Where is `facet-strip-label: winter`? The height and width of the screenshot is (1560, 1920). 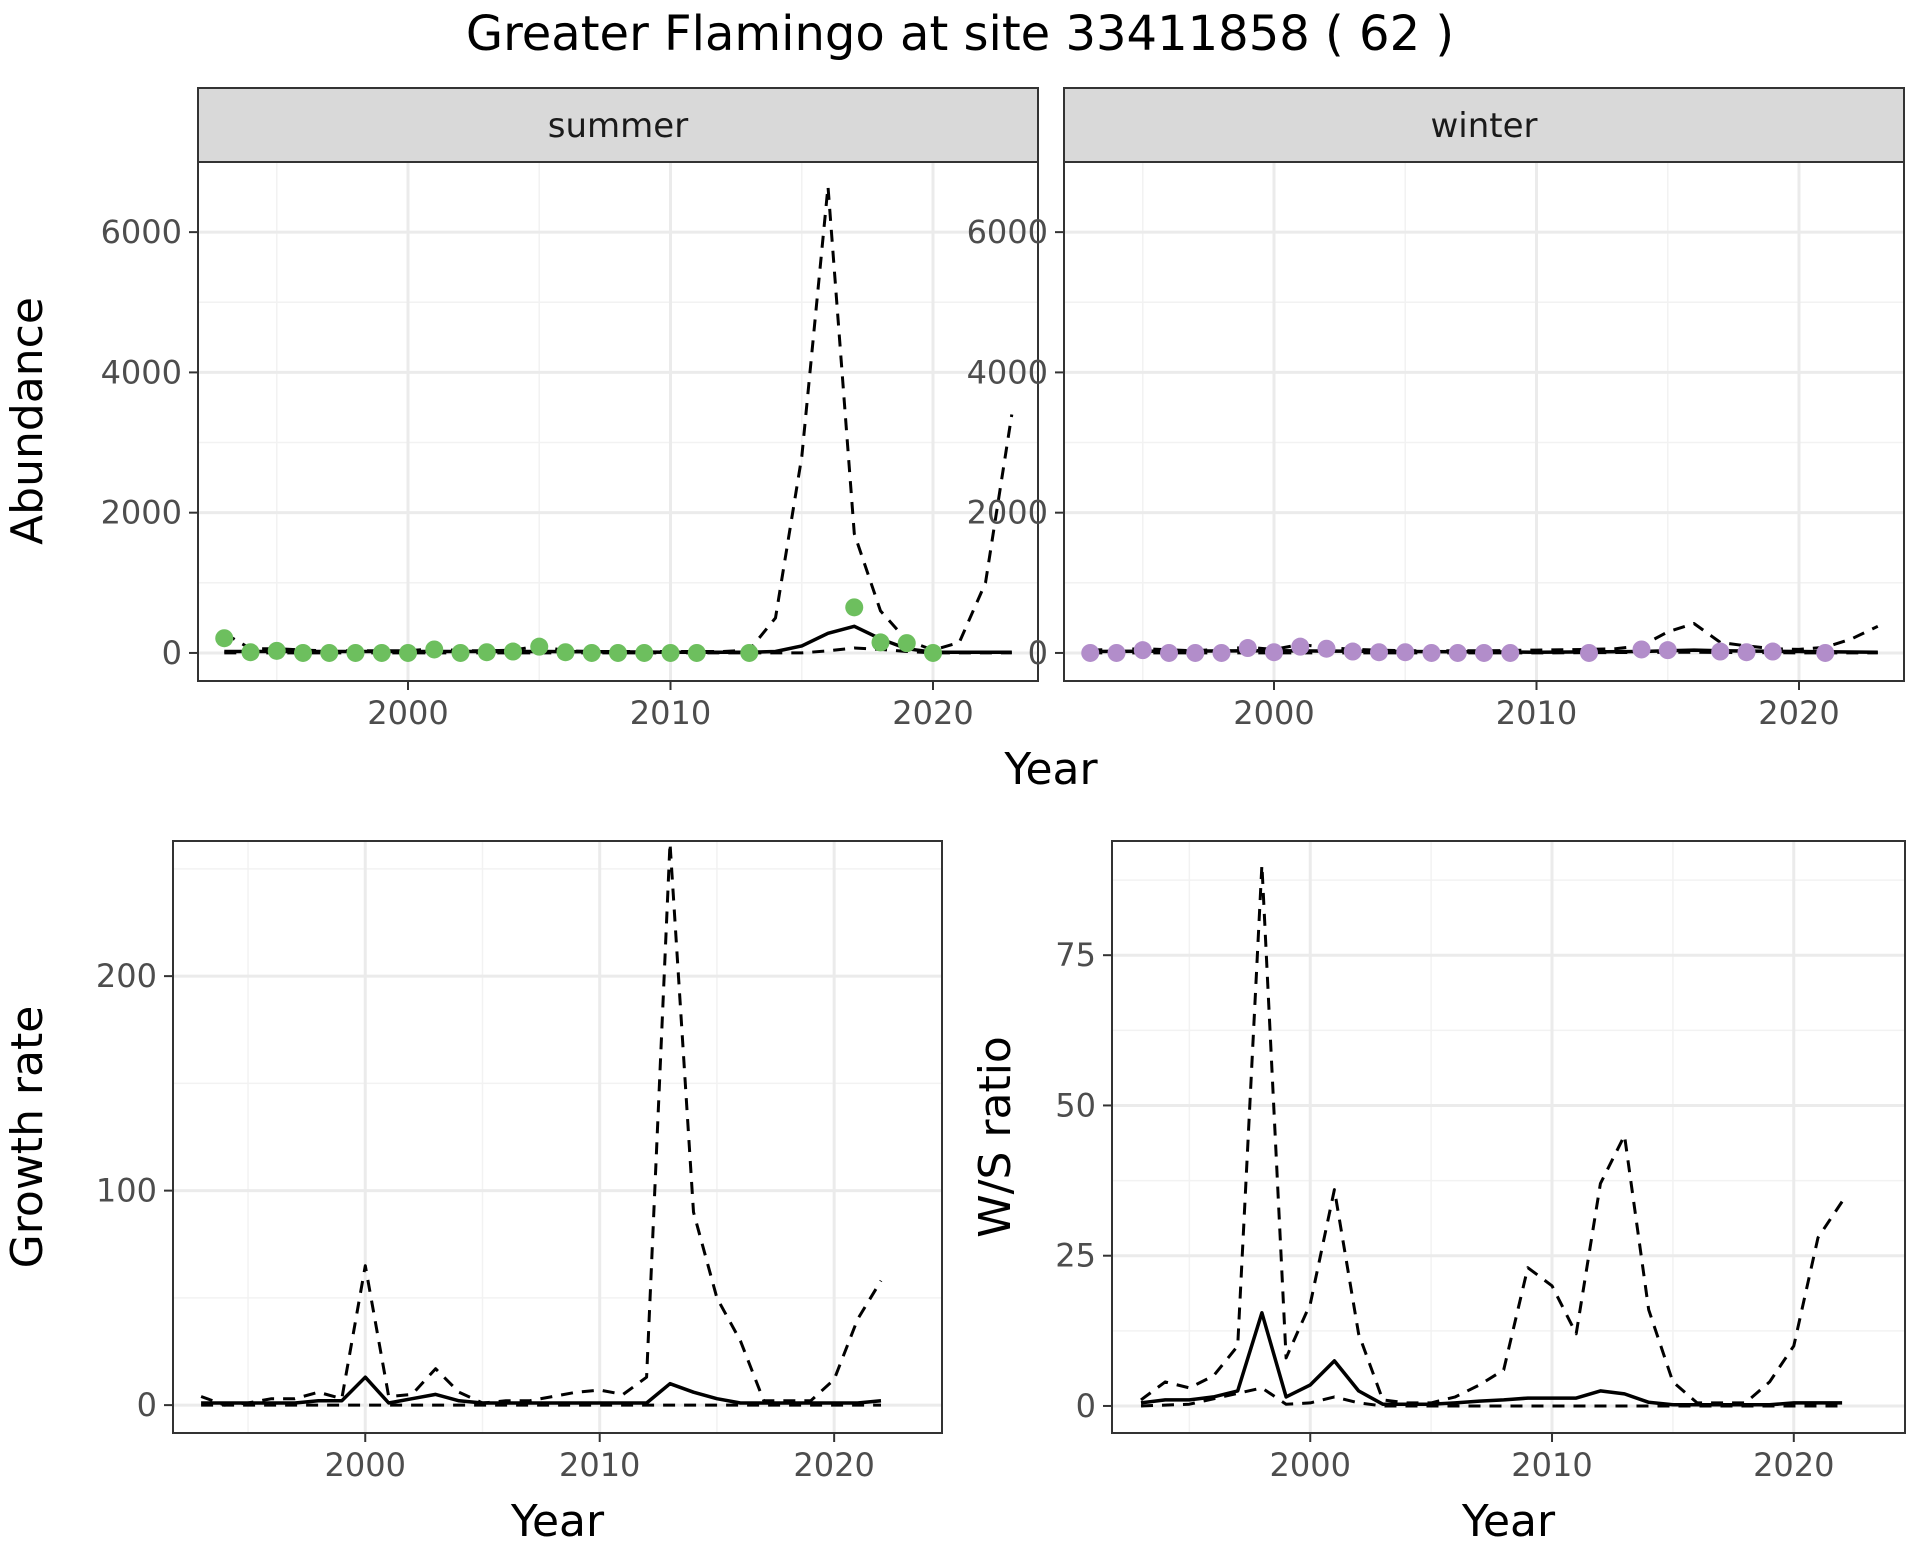 facet-strip-label: winter is located at coordinates (1483, 126).